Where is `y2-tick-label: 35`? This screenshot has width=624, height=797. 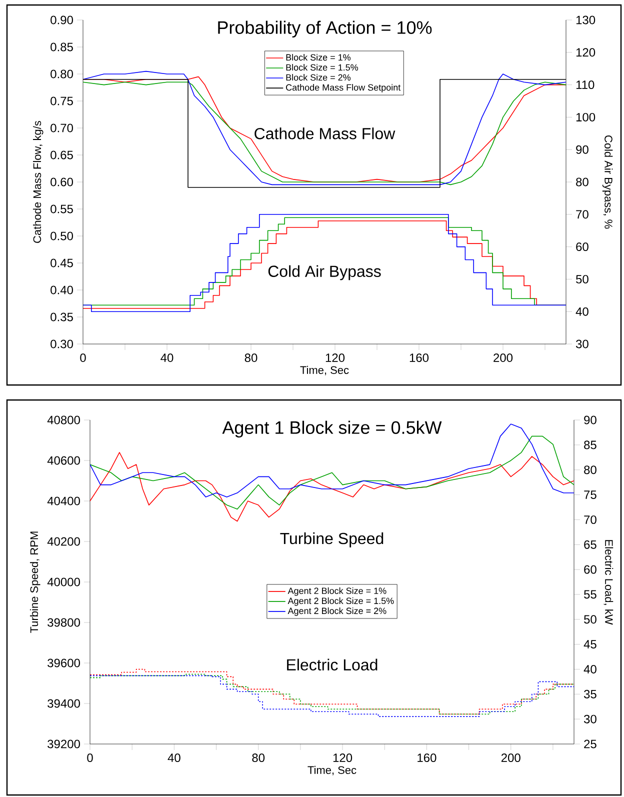 y2-tick-label: 35 is located at coordinates (590, 694).